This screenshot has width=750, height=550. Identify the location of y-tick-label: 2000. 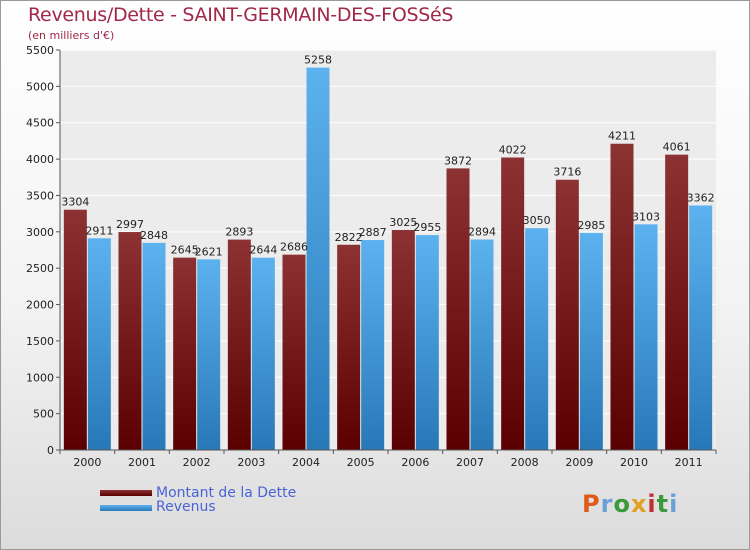
(40, 305).